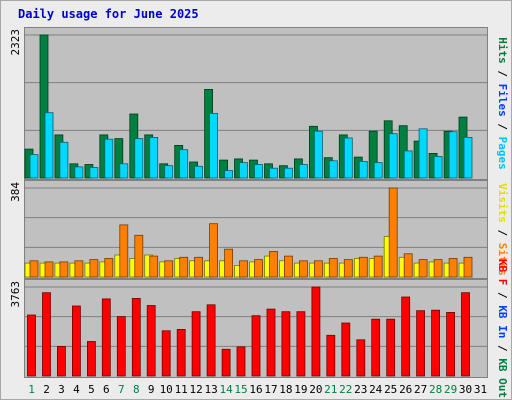  What do you see at coordinates (76, 389) in the screenshot?
I see `day-label: 4` at bounding box center [76, 389].